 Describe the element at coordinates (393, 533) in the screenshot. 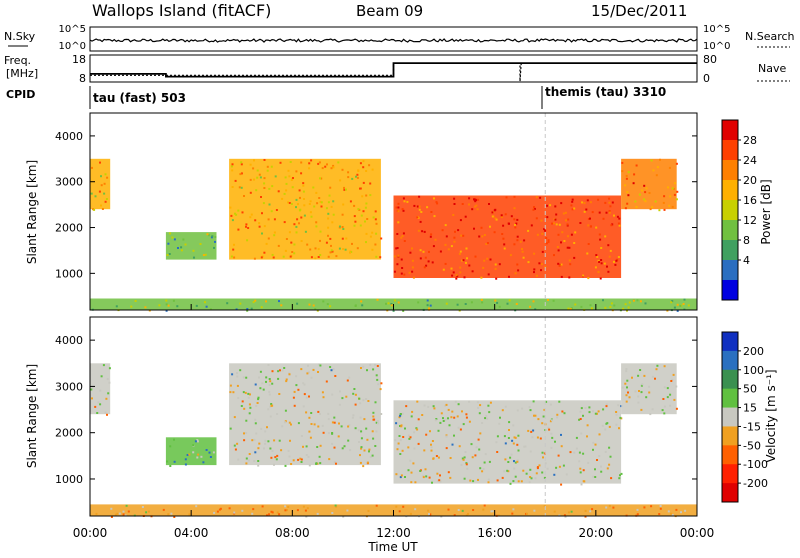

I see `x-tick-label: 12:00` at that location.